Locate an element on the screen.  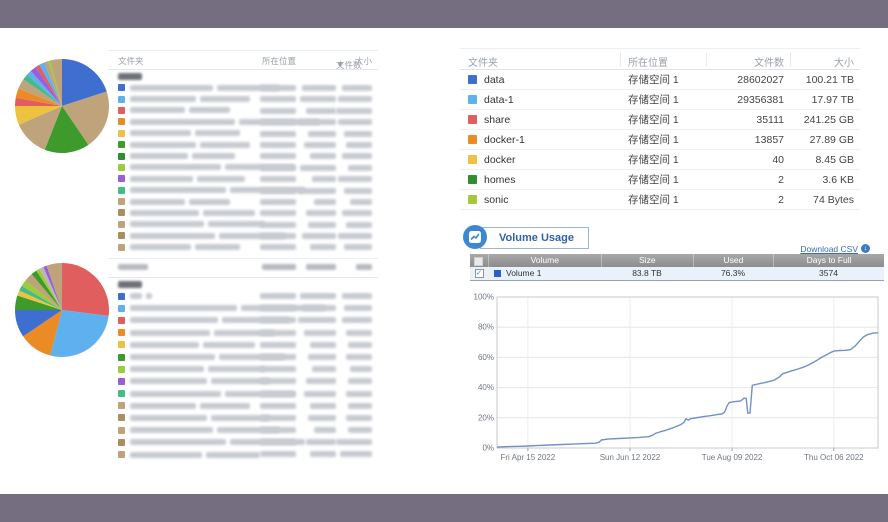
column-header-days-to-full: Days to Full is located at coordinates (828, 260).